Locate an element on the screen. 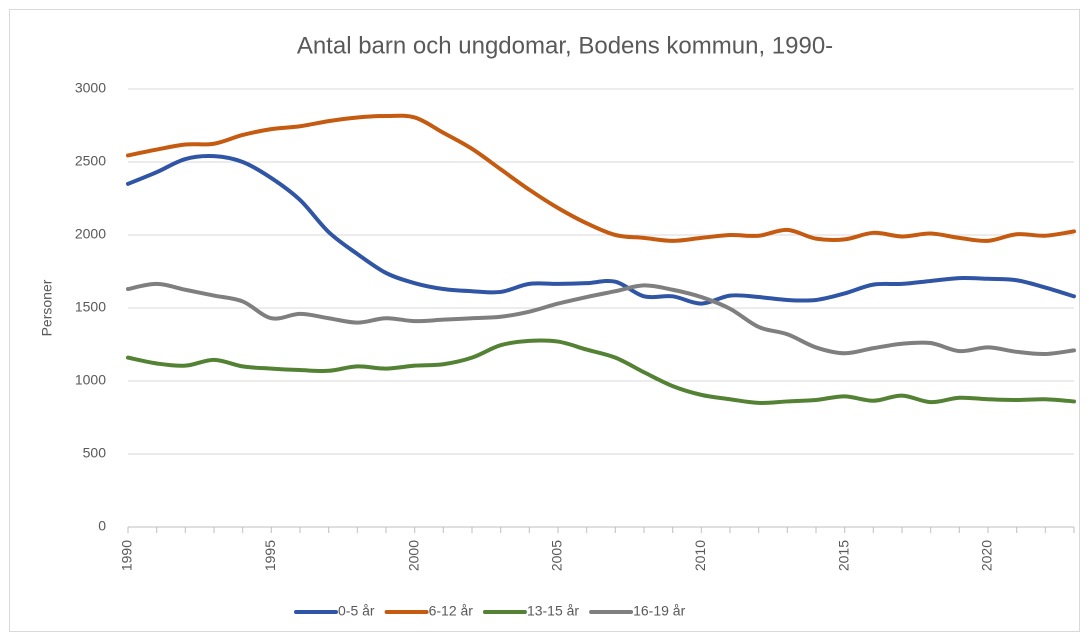 The image size is (1089, 642). x-tick-label: 2000 is located at coordinates (413, 555).